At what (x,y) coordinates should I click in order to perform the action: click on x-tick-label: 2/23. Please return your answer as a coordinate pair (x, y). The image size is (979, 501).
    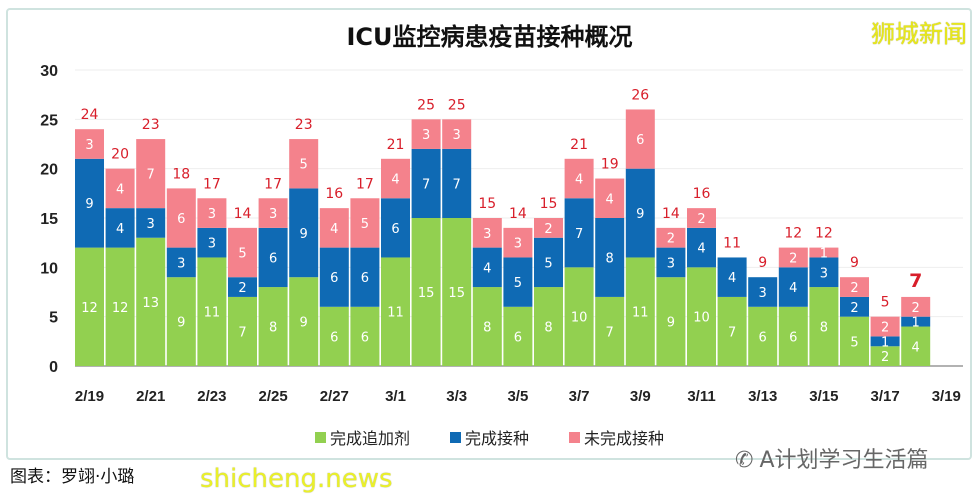
    Looking at the image, I should click on (211, 396).